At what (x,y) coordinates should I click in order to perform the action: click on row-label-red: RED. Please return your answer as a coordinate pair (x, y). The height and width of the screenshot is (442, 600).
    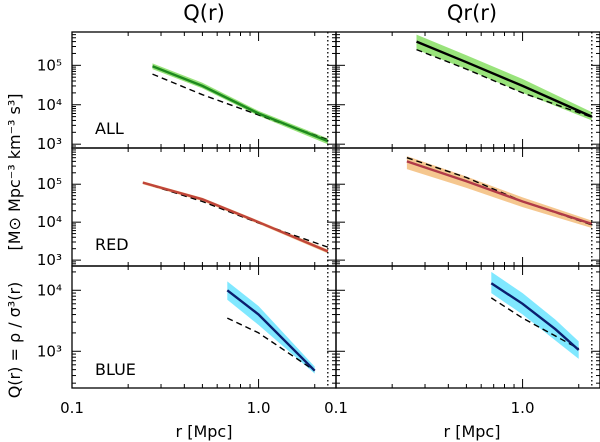
    Looking at the image, I should click on (112, 244).